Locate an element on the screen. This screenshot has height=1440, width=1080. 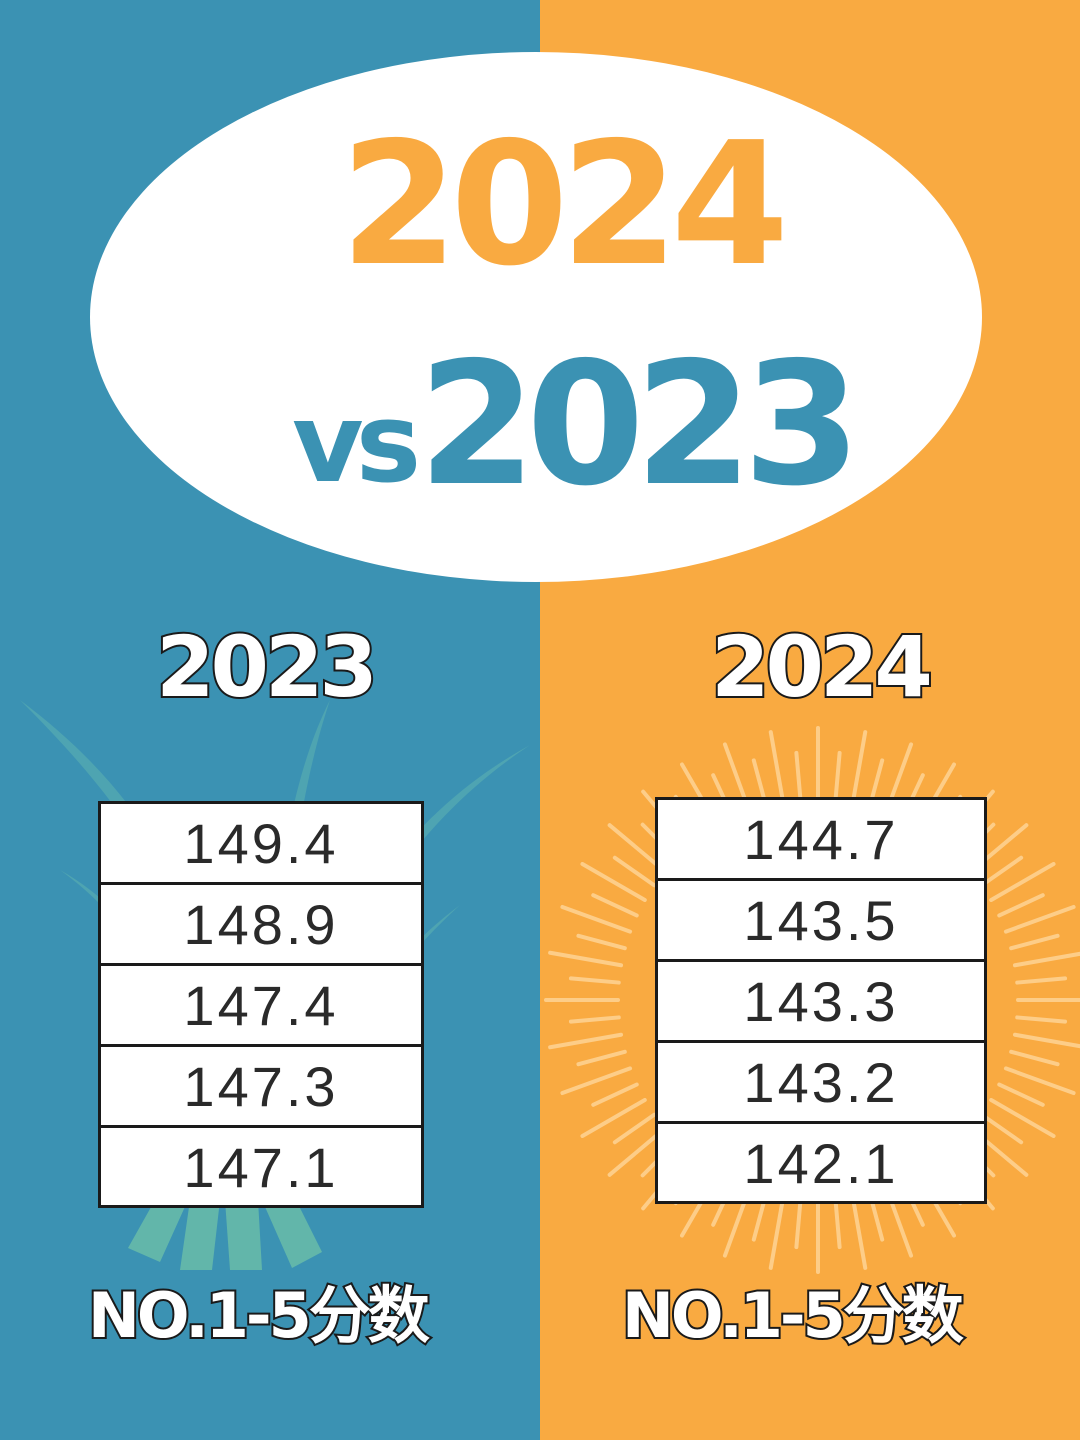
title-vs: vs is located at coordinates (356, 443).